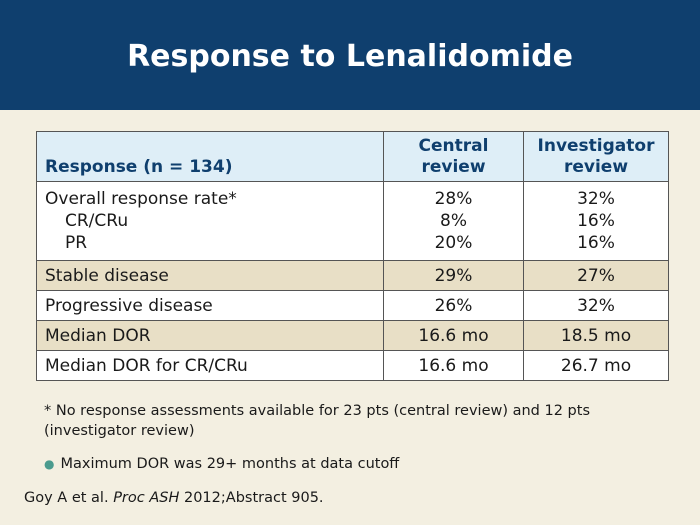 The image size is (700, 525). I want to click on citation-rest: 2012;Abstract 905., so click(253, 498).